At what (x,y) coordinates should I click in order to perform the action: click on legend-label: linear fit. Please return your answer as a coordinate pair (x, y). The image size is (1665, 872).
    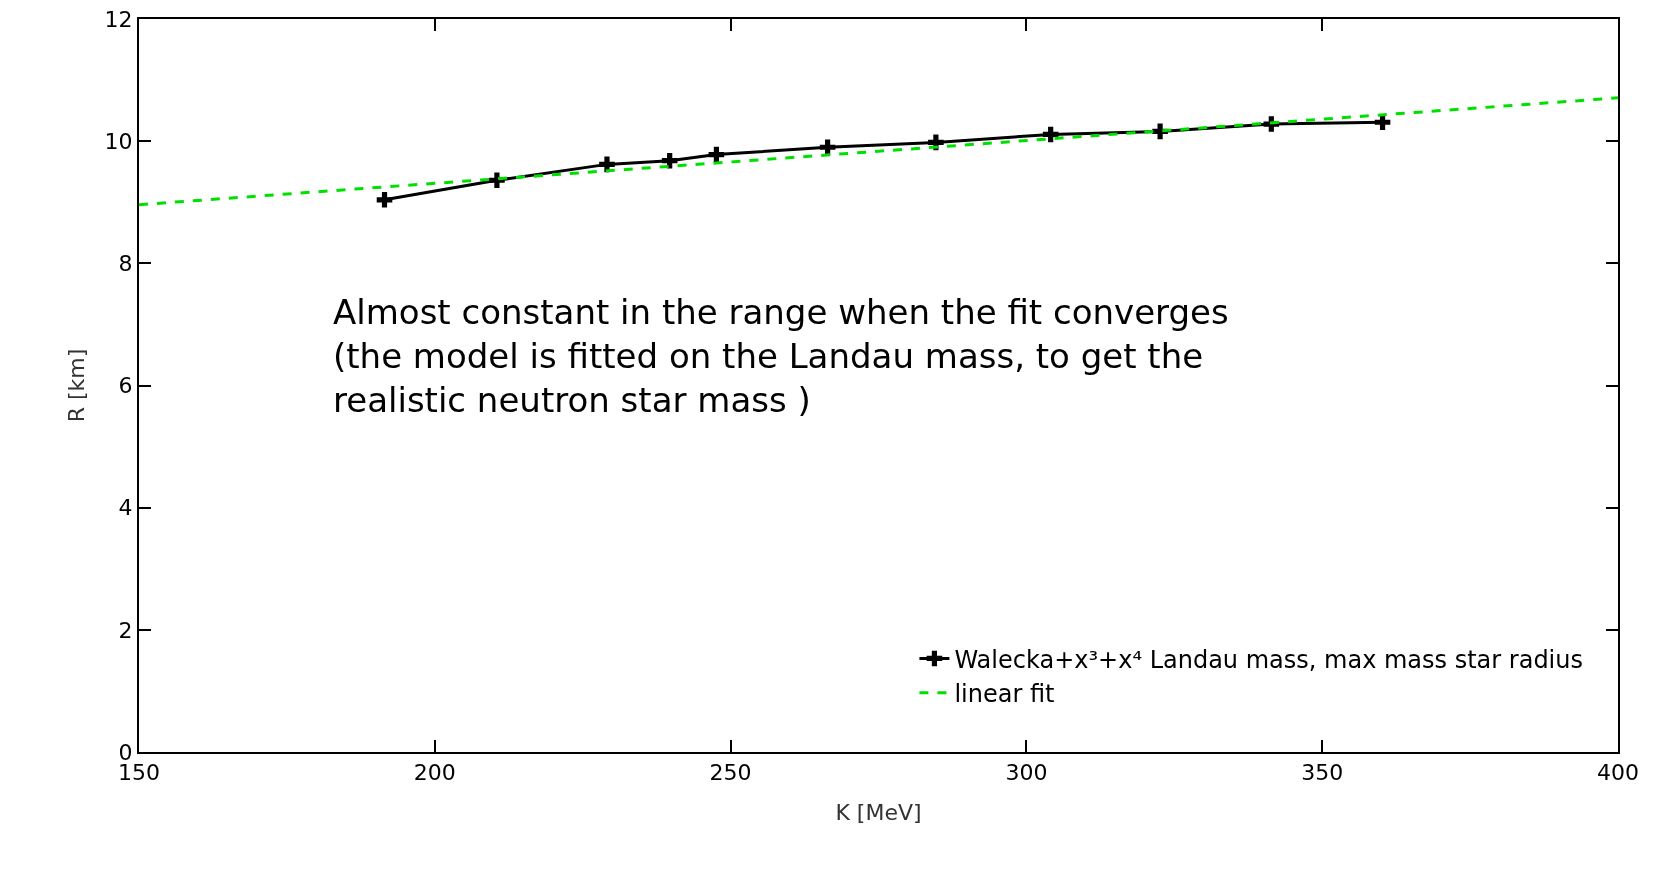
    Looking at the image, I should click on (1004, 694).